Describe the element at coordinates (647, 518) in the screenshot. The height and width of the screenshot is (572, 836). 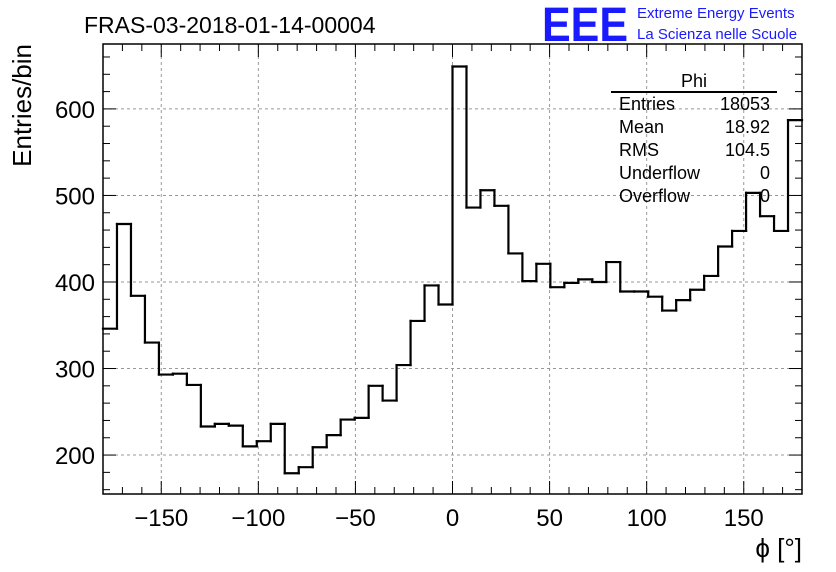
I see `x-tick-label: 100` at that location.